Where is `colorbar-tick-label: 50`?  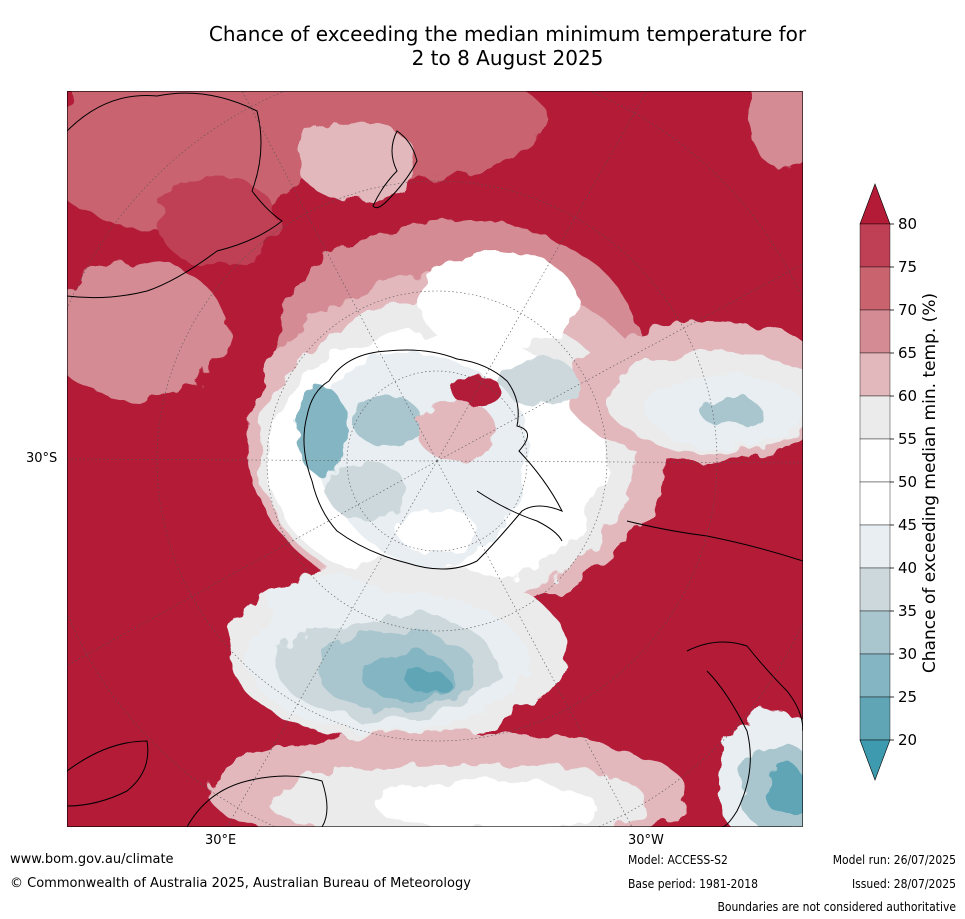
colorbar-tick-label: 50 is located at coordinates (907, 482).